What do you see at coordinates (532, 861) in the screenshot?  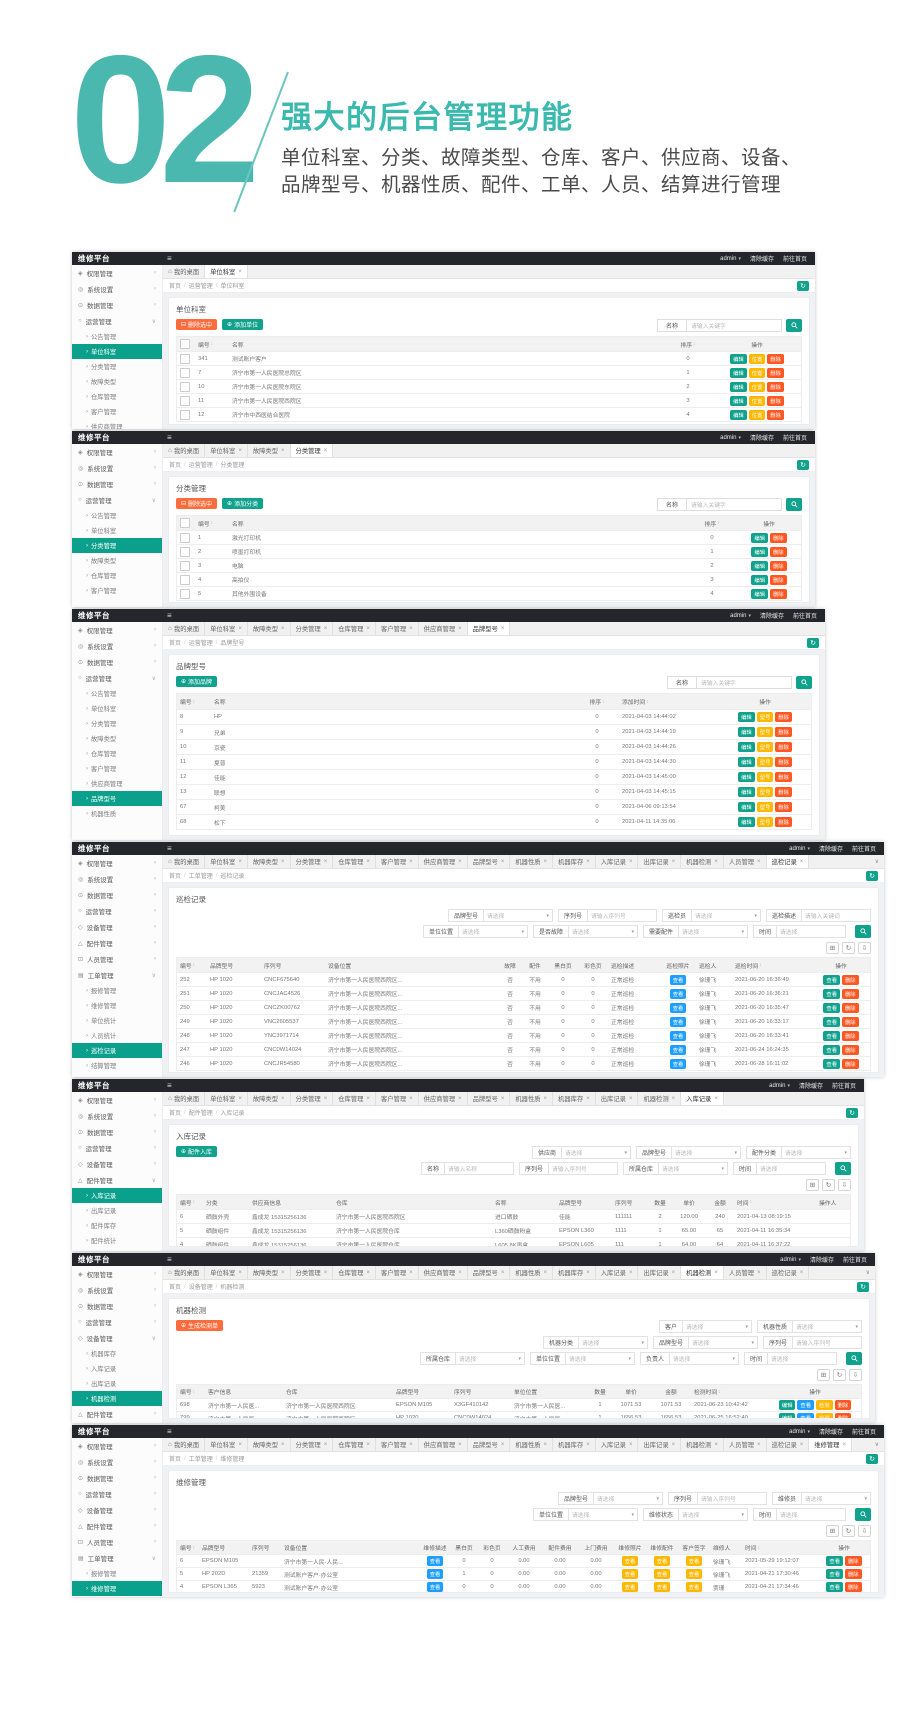 I see `tab: 机器性质 ×` at bounding box center [532, 861].